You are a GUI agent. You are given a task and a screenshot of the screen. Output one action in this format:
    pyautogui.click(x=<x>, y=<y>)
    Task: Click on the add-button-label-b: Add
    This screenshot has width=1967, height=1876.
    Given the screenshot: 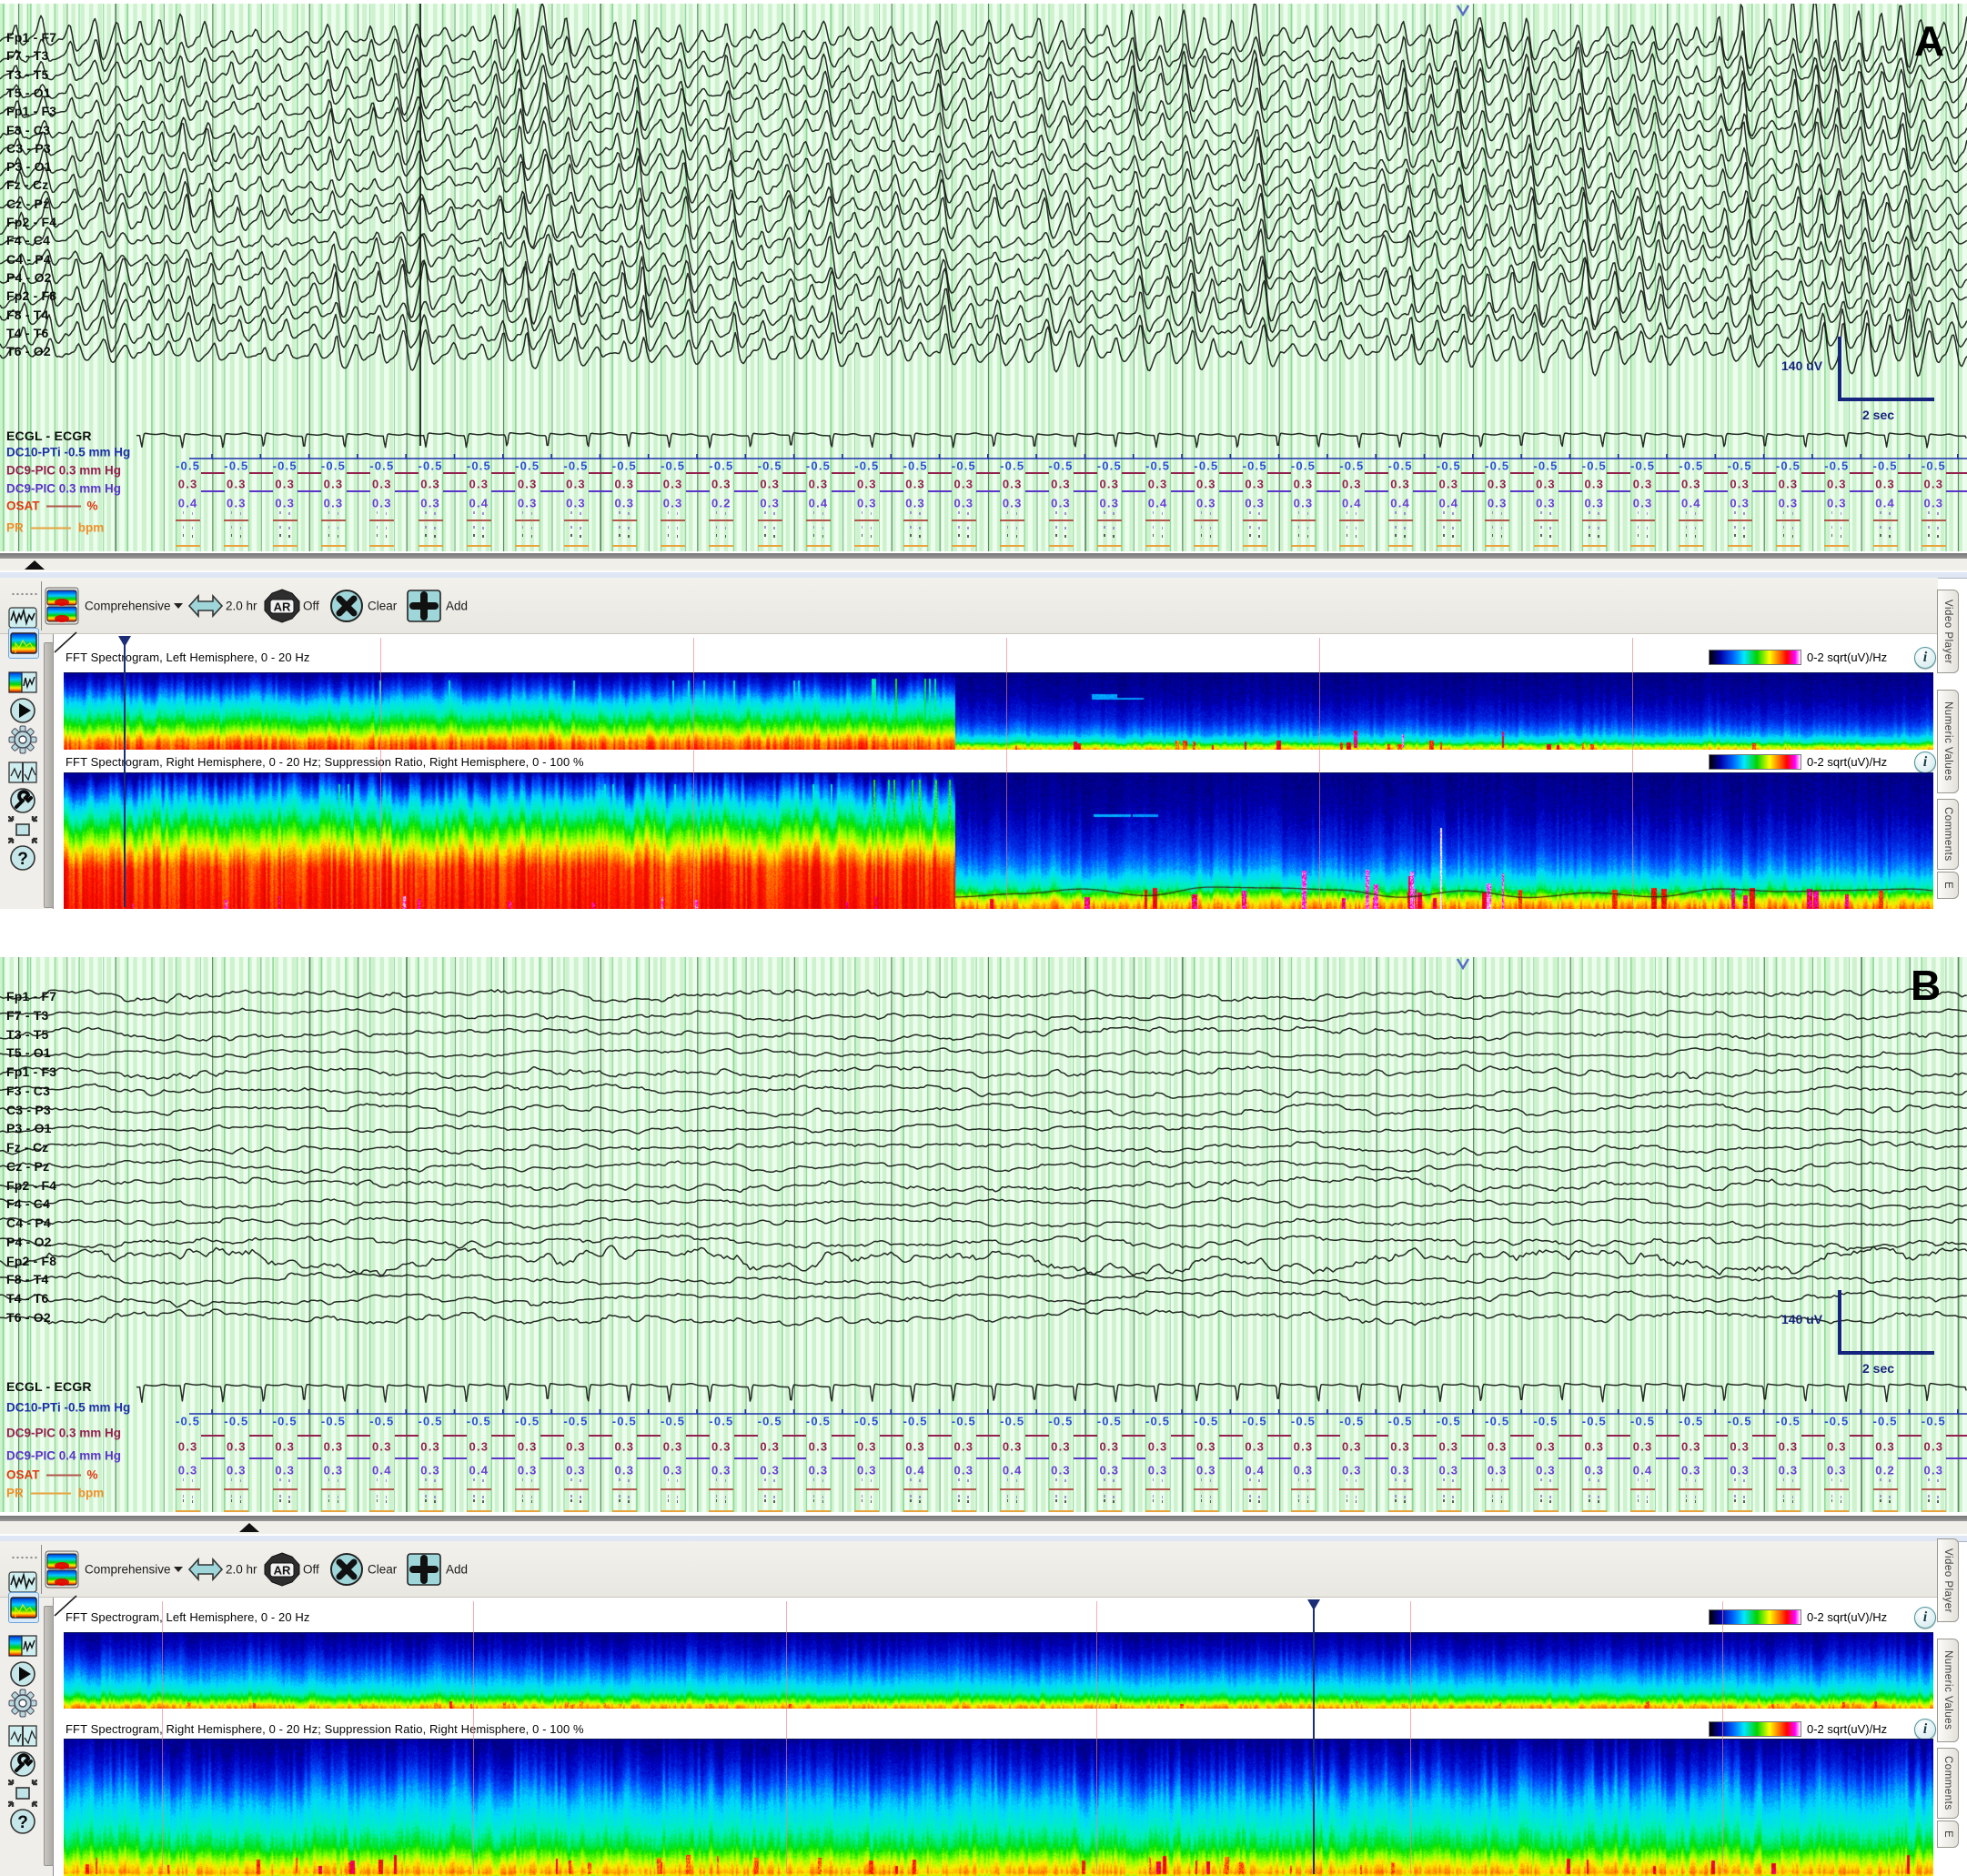 What is the action you would take?
    pyautogui.click(x=457, y=1569)
    